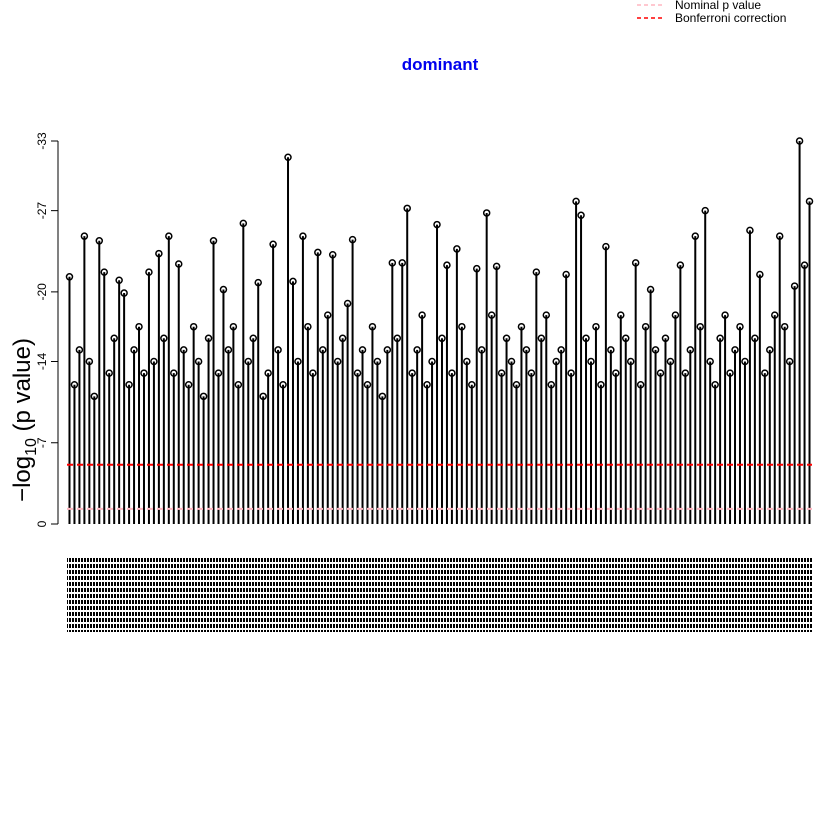 Image resolution: width=840 pixels, height=840 pixels. I want to click on y-tick-label: -20, so click(42, 292).